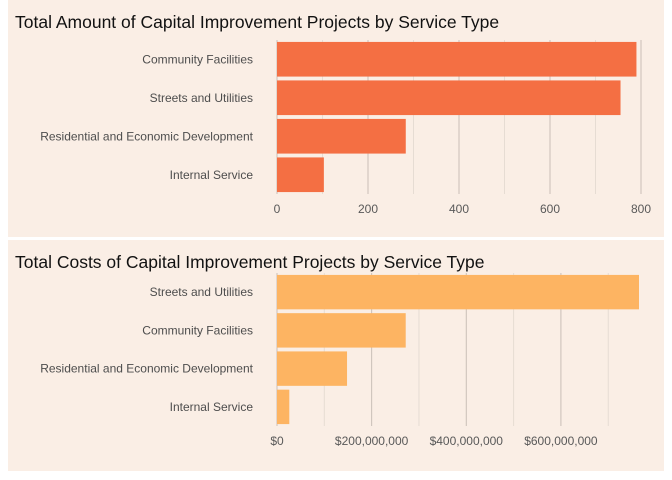  I want to click on x-tick-label: 0, so click(277, 209).